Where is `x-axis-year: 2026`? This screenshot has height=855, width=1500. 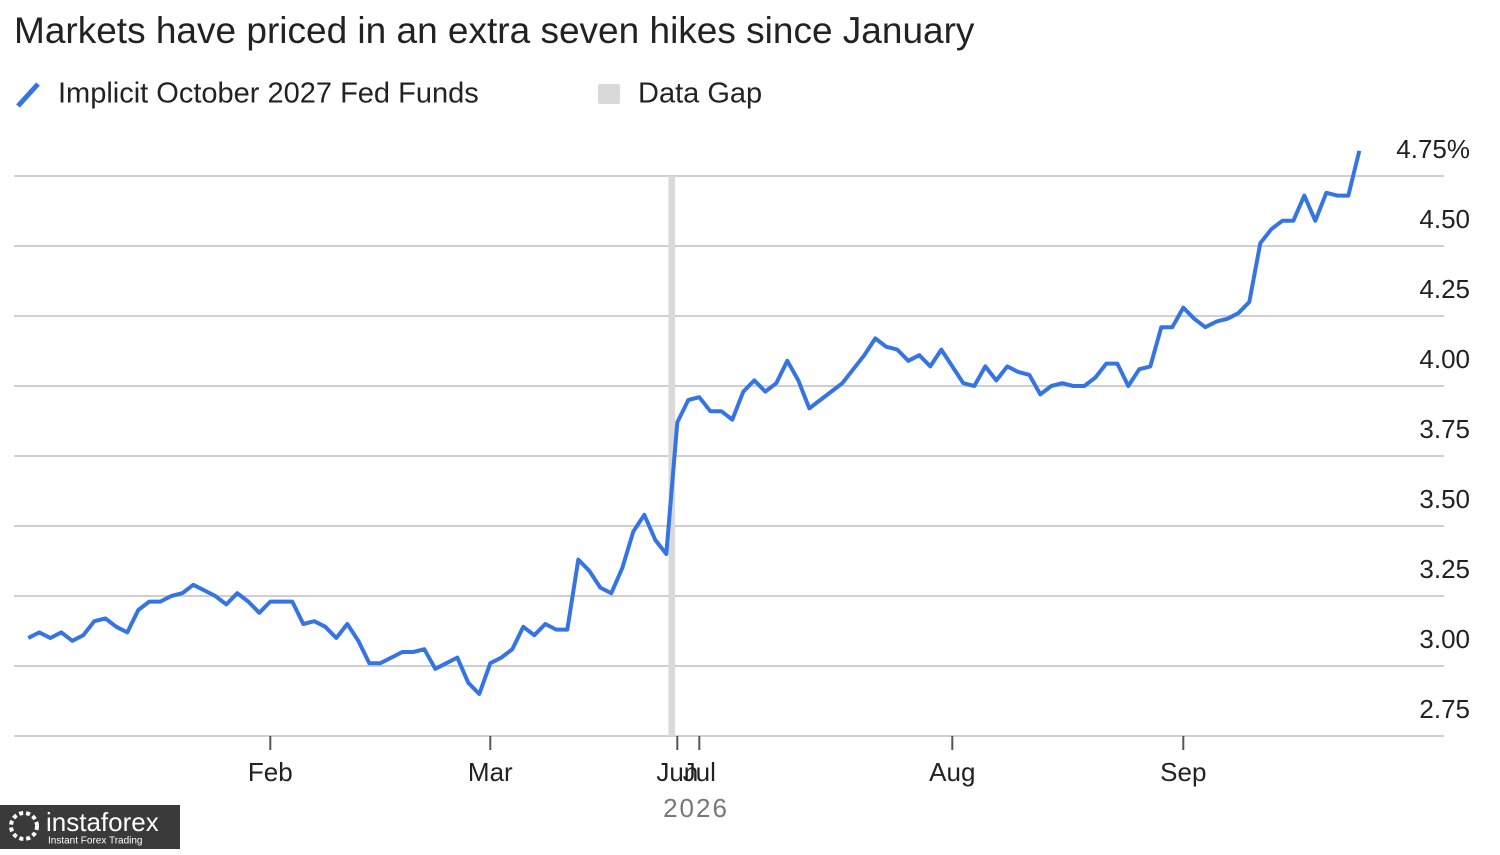
x-axis-year: 2026 is located at coordinates (696, 808).